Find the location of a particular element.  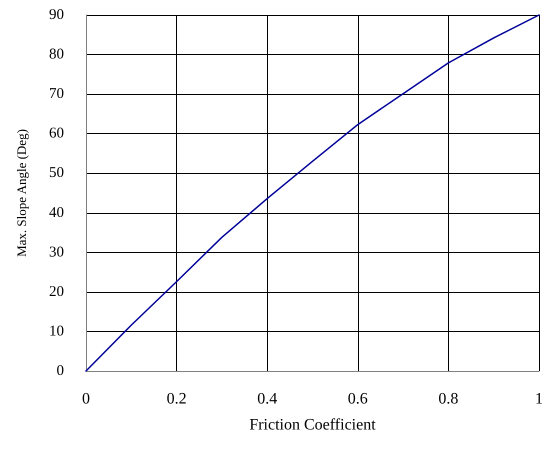

y-tick-label: 70 is located at coordinates (56, 94).